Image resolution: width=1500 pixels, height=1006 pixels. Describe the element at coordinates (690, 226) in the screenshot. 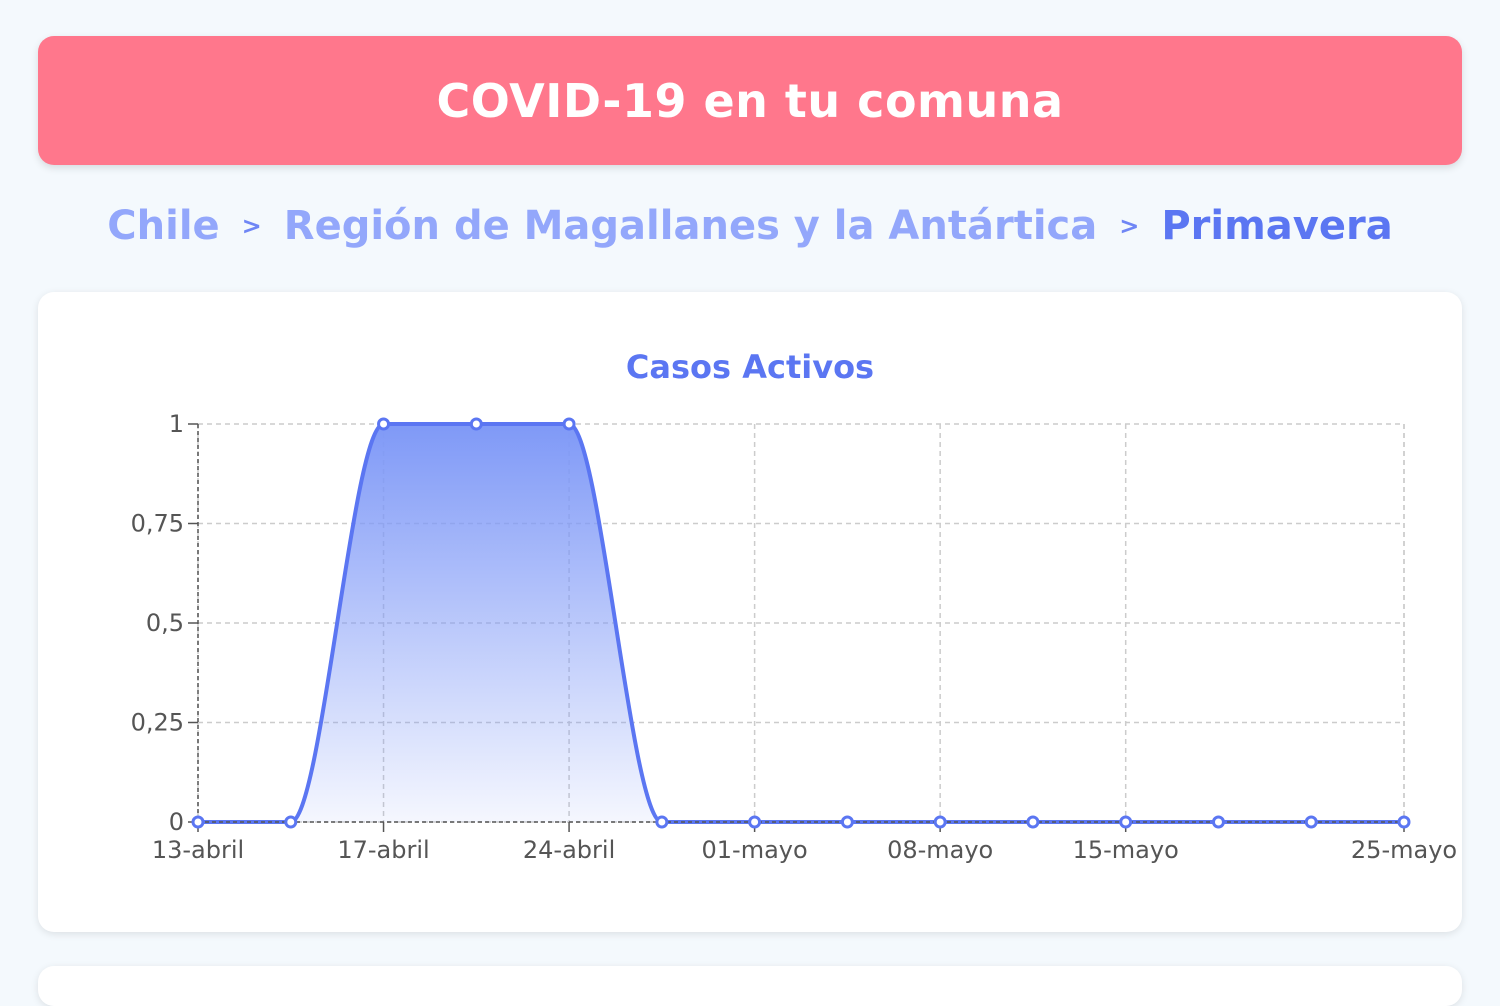

I see `breadcrumb-region: Región de Magallanes y la Antártica` at that location.